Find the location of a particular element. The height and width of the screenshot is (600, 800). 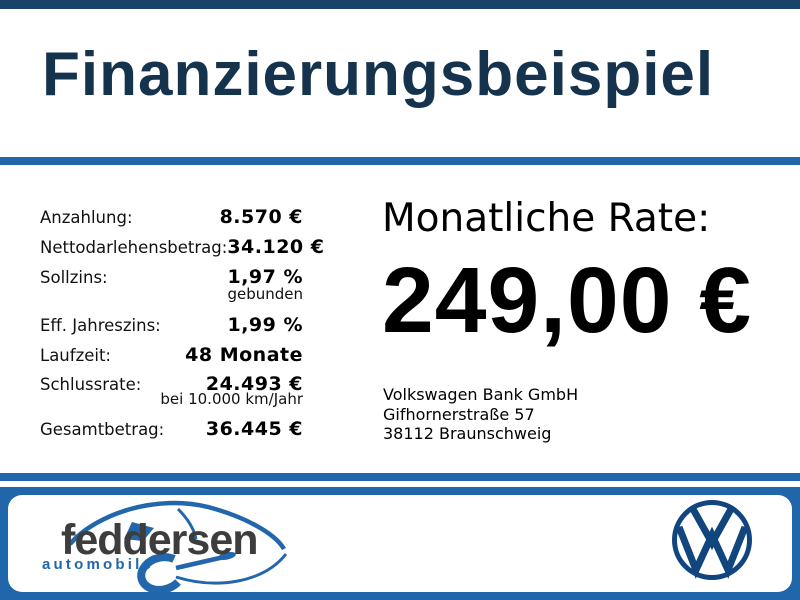

finance-row: Schlussrate: 24.493 € is located at coordinates (171, 384).